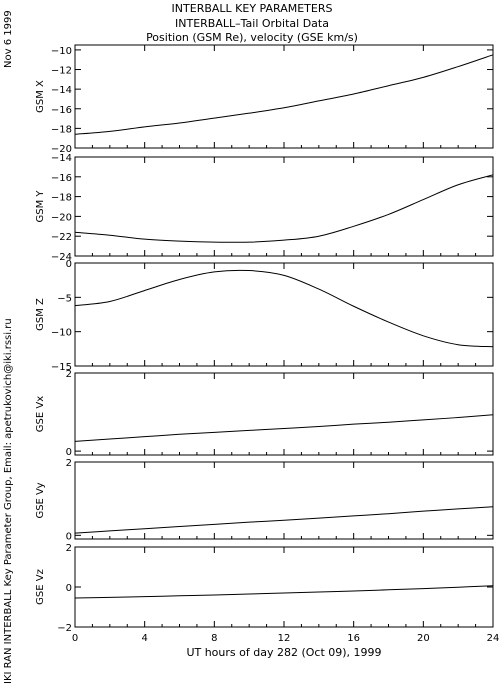 The width and height of the screenshot is (504, 684). What do you see at coordinates (144, 638) in the screenshot?
I see `x-tick-label: 4` at bounding box center [144, 638].